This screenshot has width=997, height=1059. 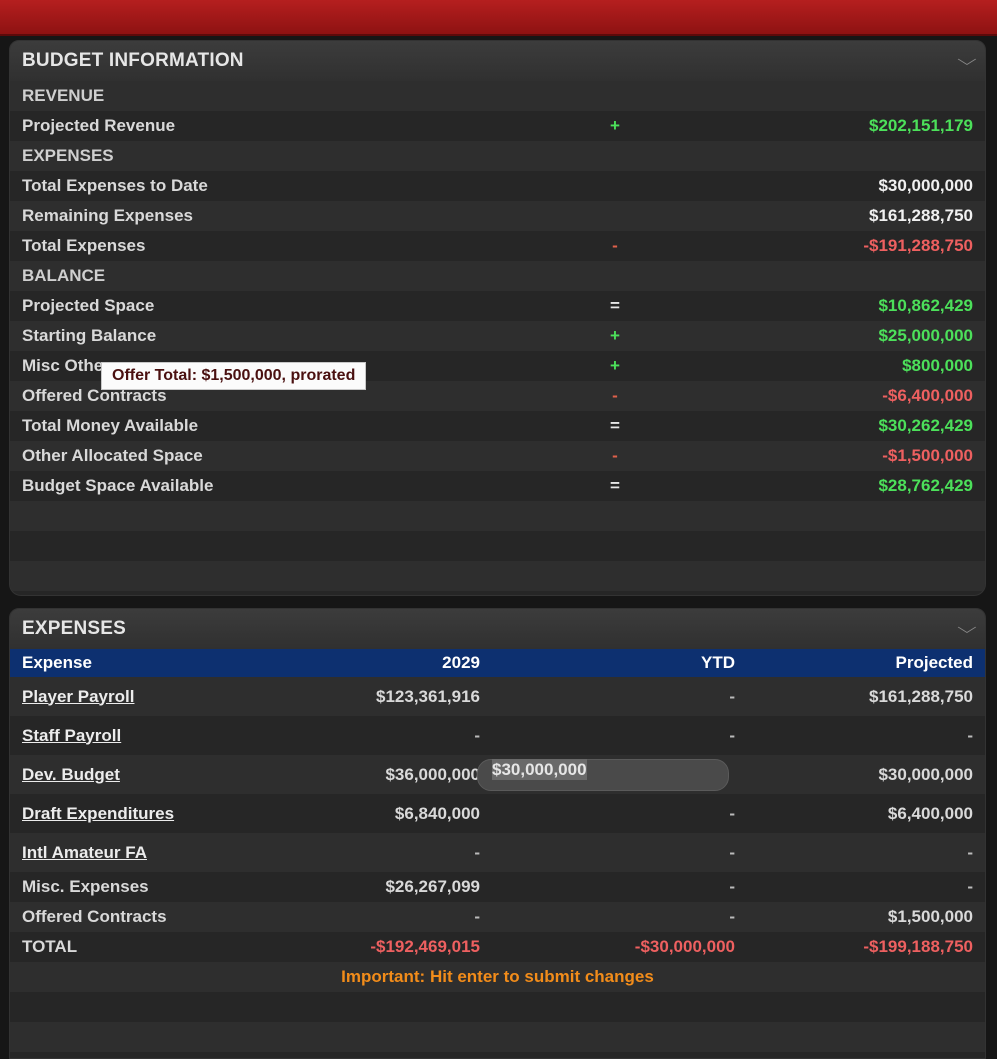 What do you see at coordinates (98, 813) in the screenshot?
I see `expense-link: Draft Expenditures` at bounding box center [98, 813].